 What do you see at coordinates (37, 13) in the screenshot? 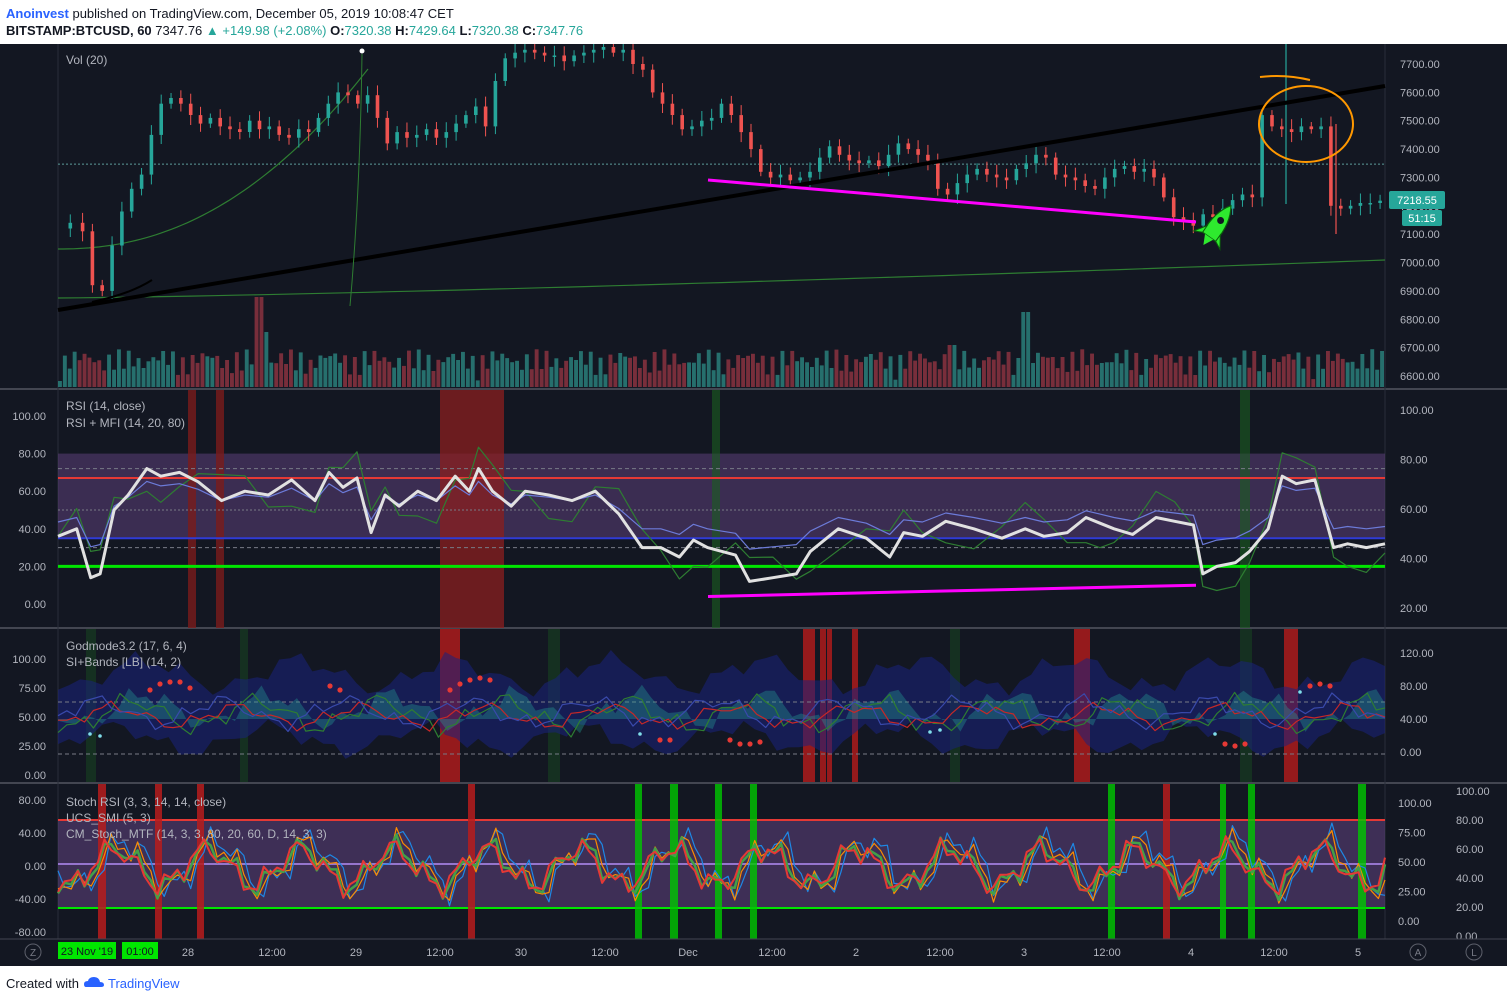
I see `author-name: Anoinvest` at bounding box center [37, 13].